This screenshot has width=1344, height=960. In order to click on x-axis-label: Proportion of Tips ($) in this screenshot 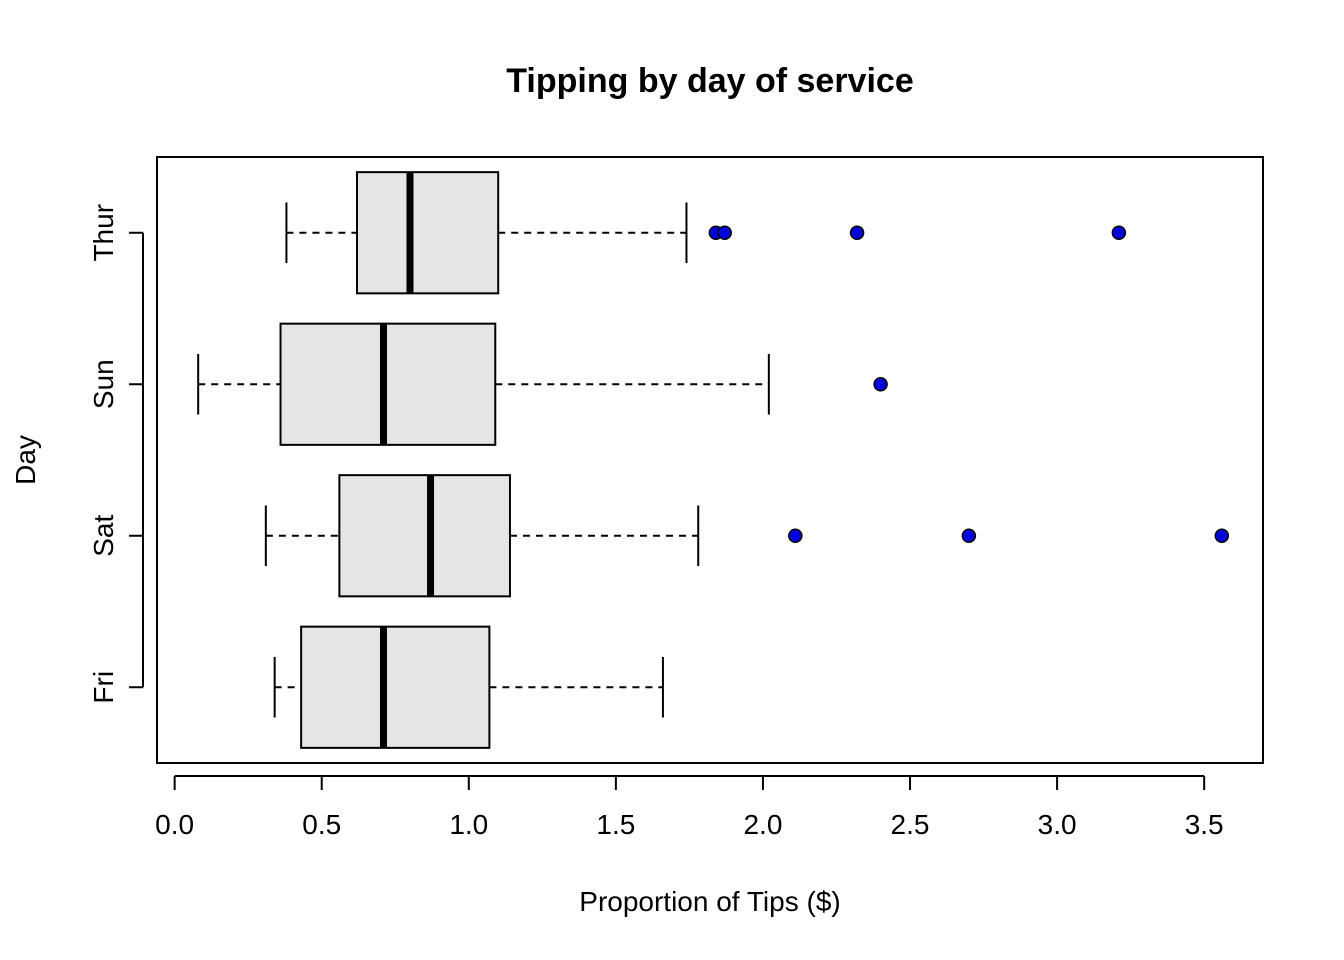, I will do `click(709, 901)`.